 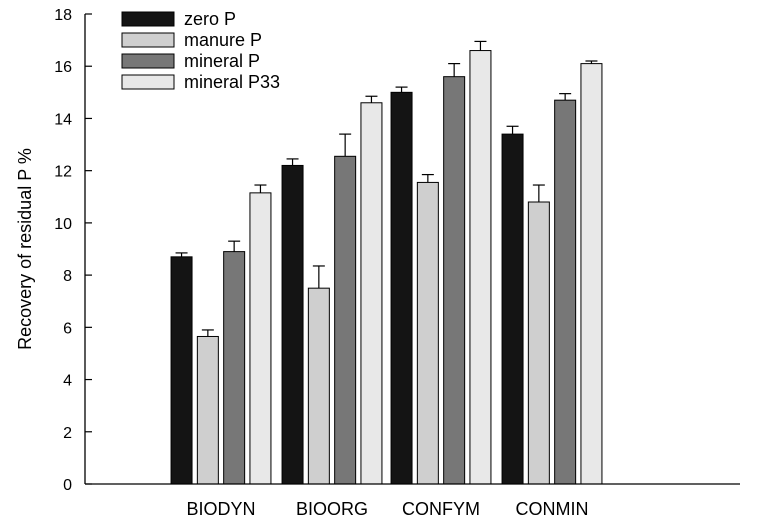 I want to click on bar-conmin-s2, so click(x=565, y=292).